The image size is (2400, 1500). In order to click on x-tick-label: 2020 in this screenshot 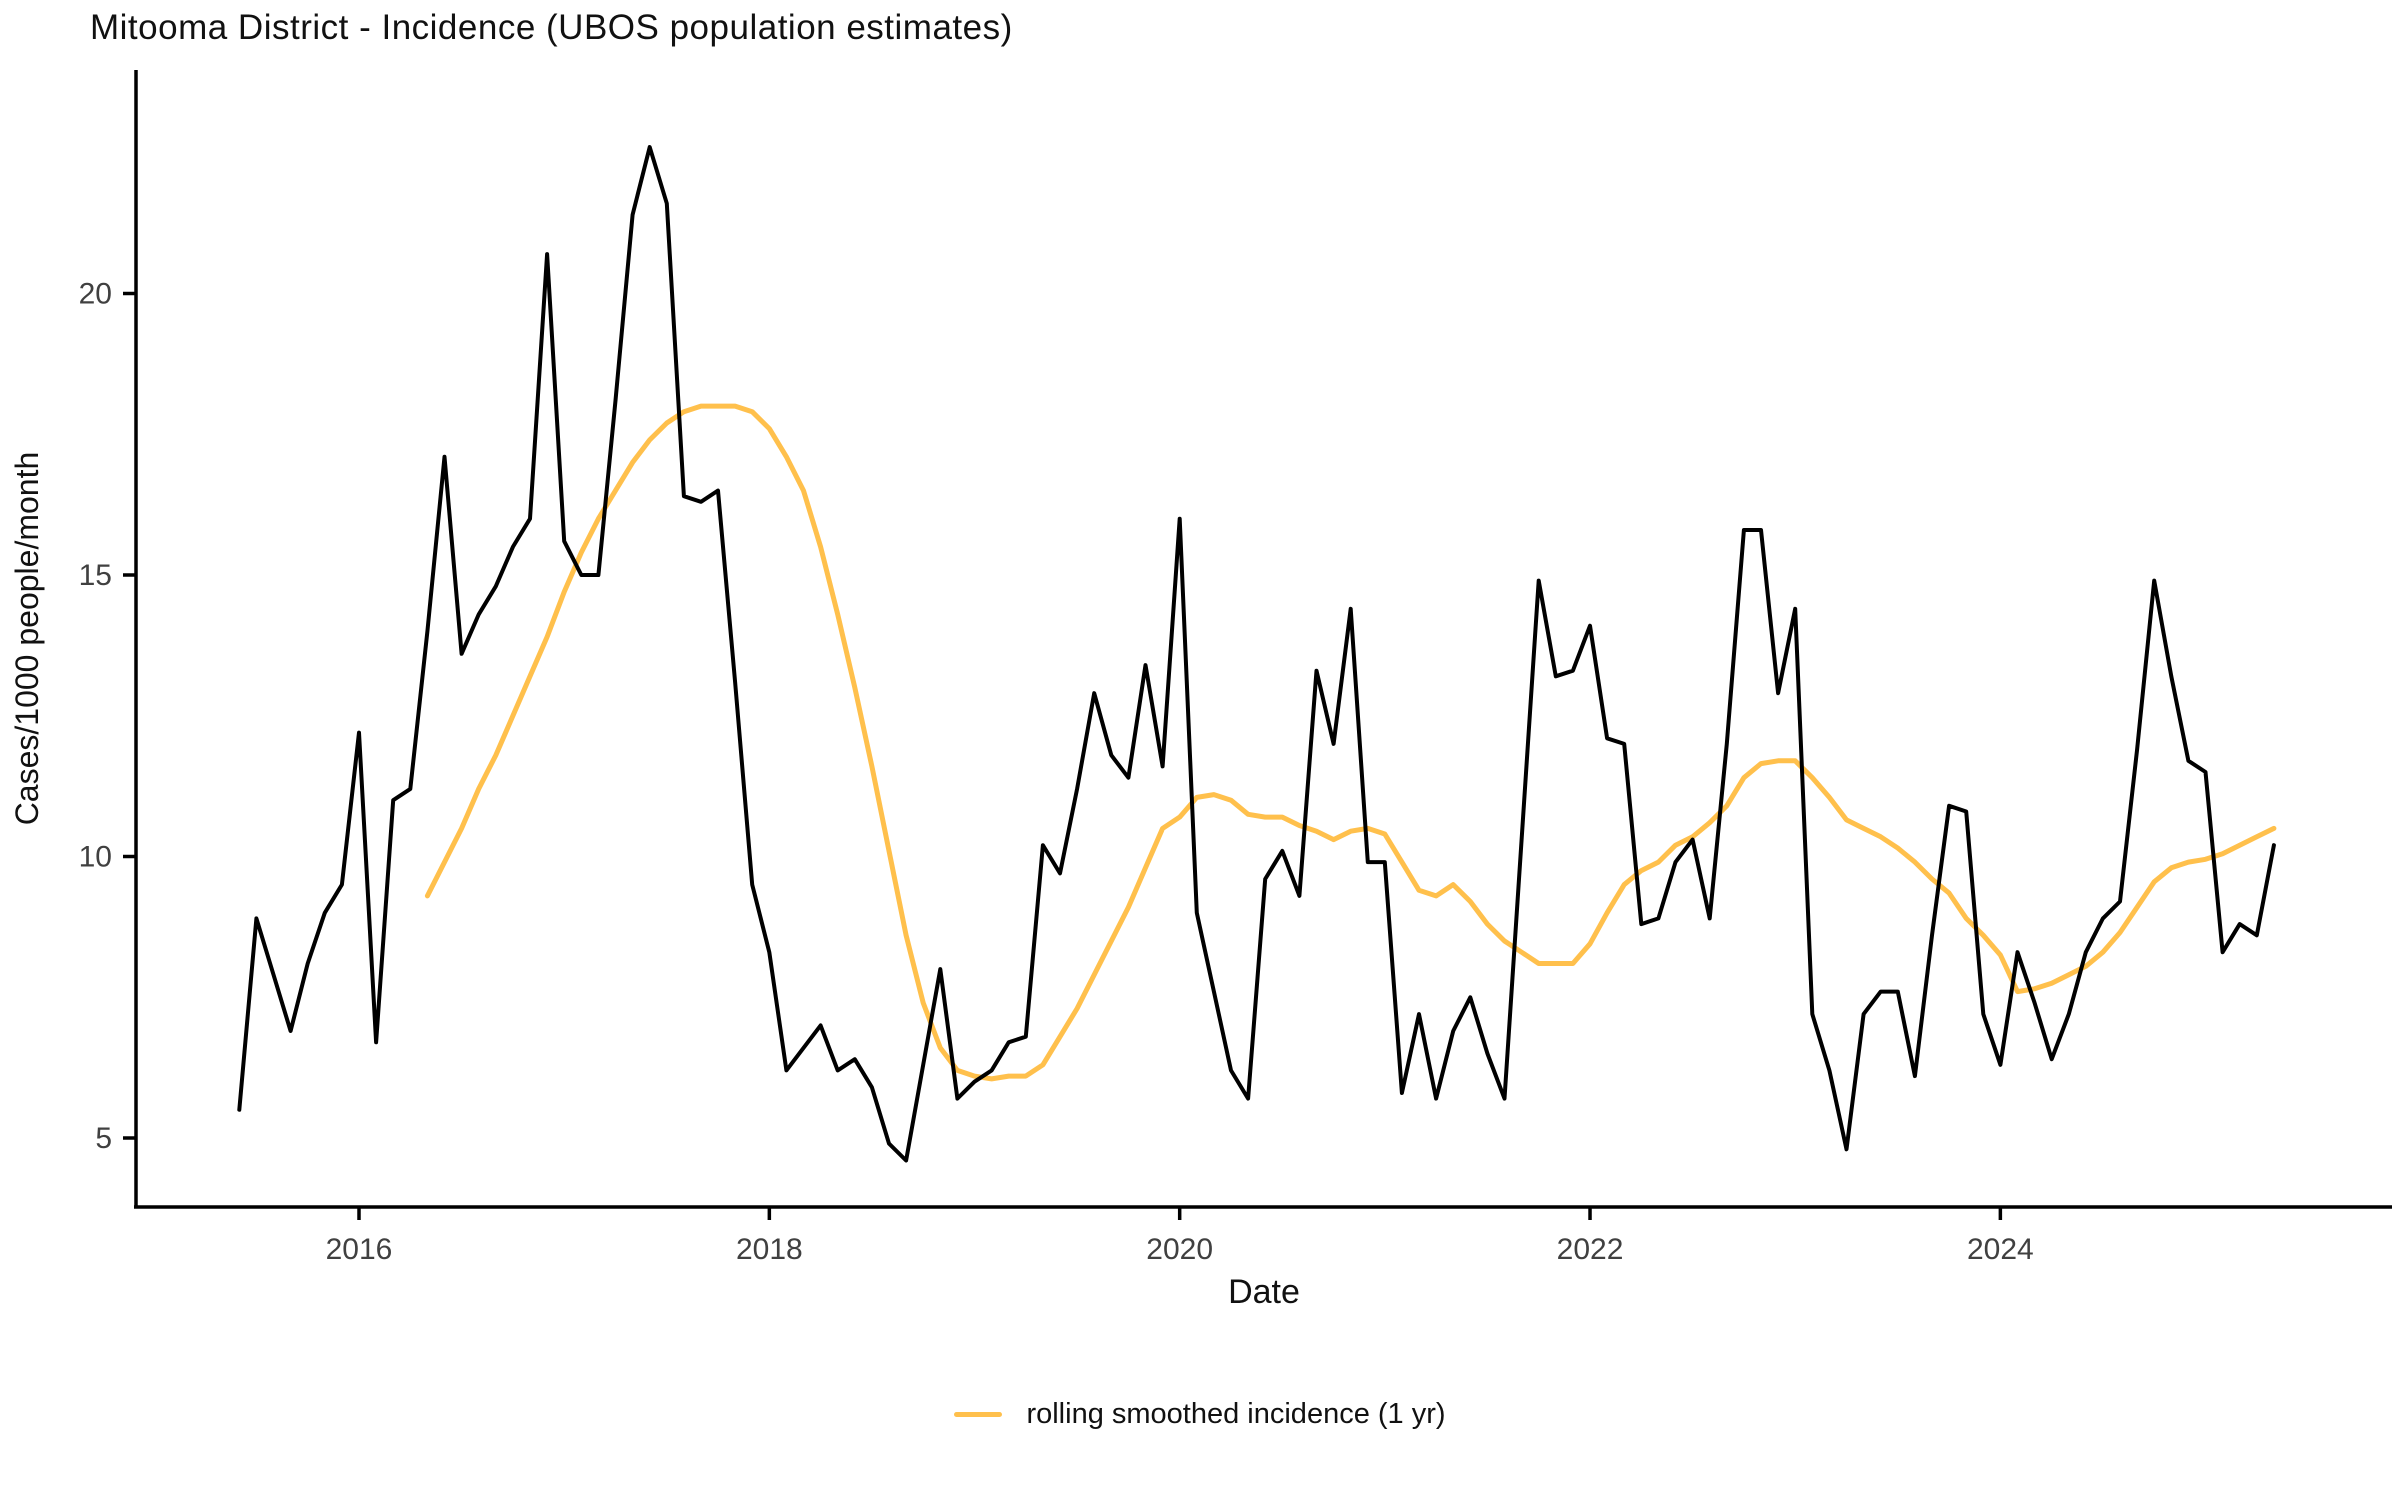, I will do `click(1179, 1249)`.